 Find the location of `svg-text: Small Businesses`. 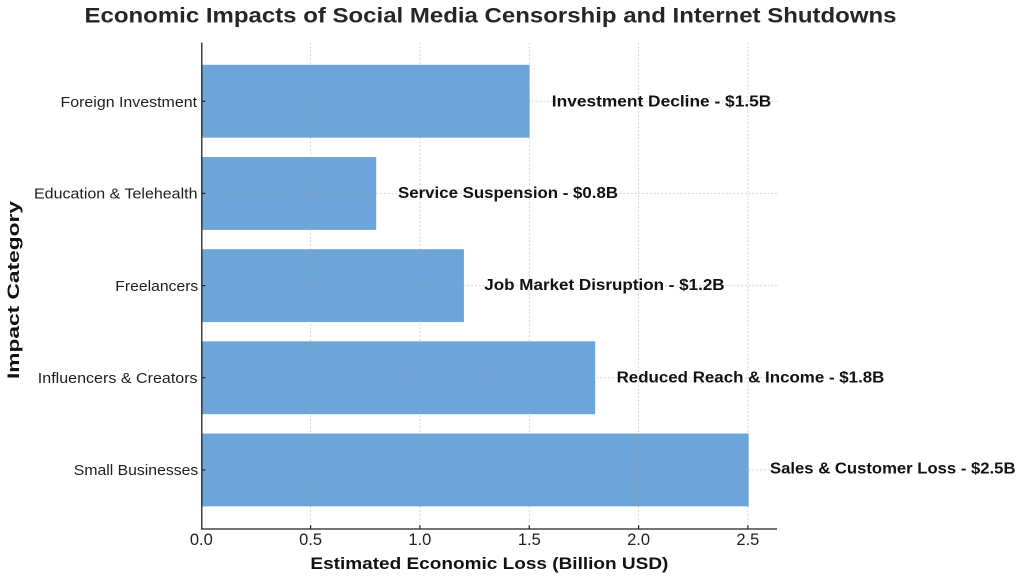

svg-text: Small Businesses is located at coordinates (136, 471).